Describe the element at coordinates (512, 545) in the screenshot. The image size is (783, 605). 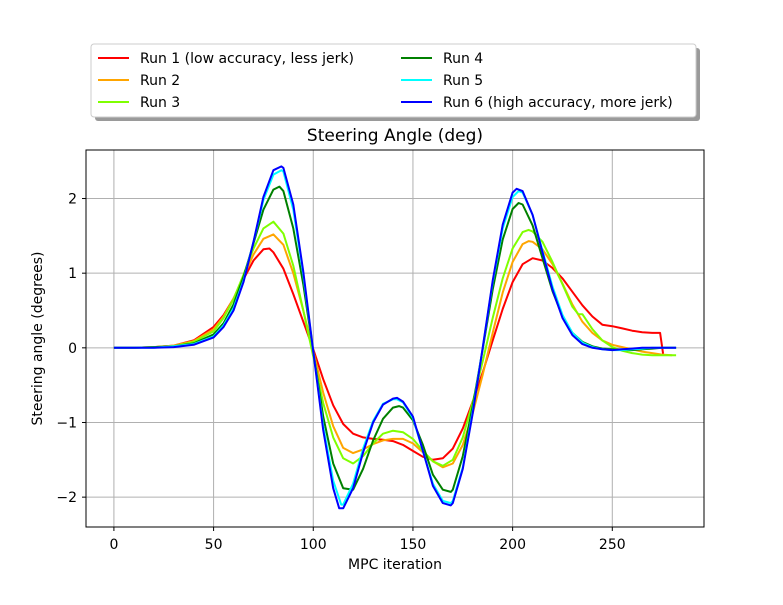
I see `x-tick-label: 200` at that location.